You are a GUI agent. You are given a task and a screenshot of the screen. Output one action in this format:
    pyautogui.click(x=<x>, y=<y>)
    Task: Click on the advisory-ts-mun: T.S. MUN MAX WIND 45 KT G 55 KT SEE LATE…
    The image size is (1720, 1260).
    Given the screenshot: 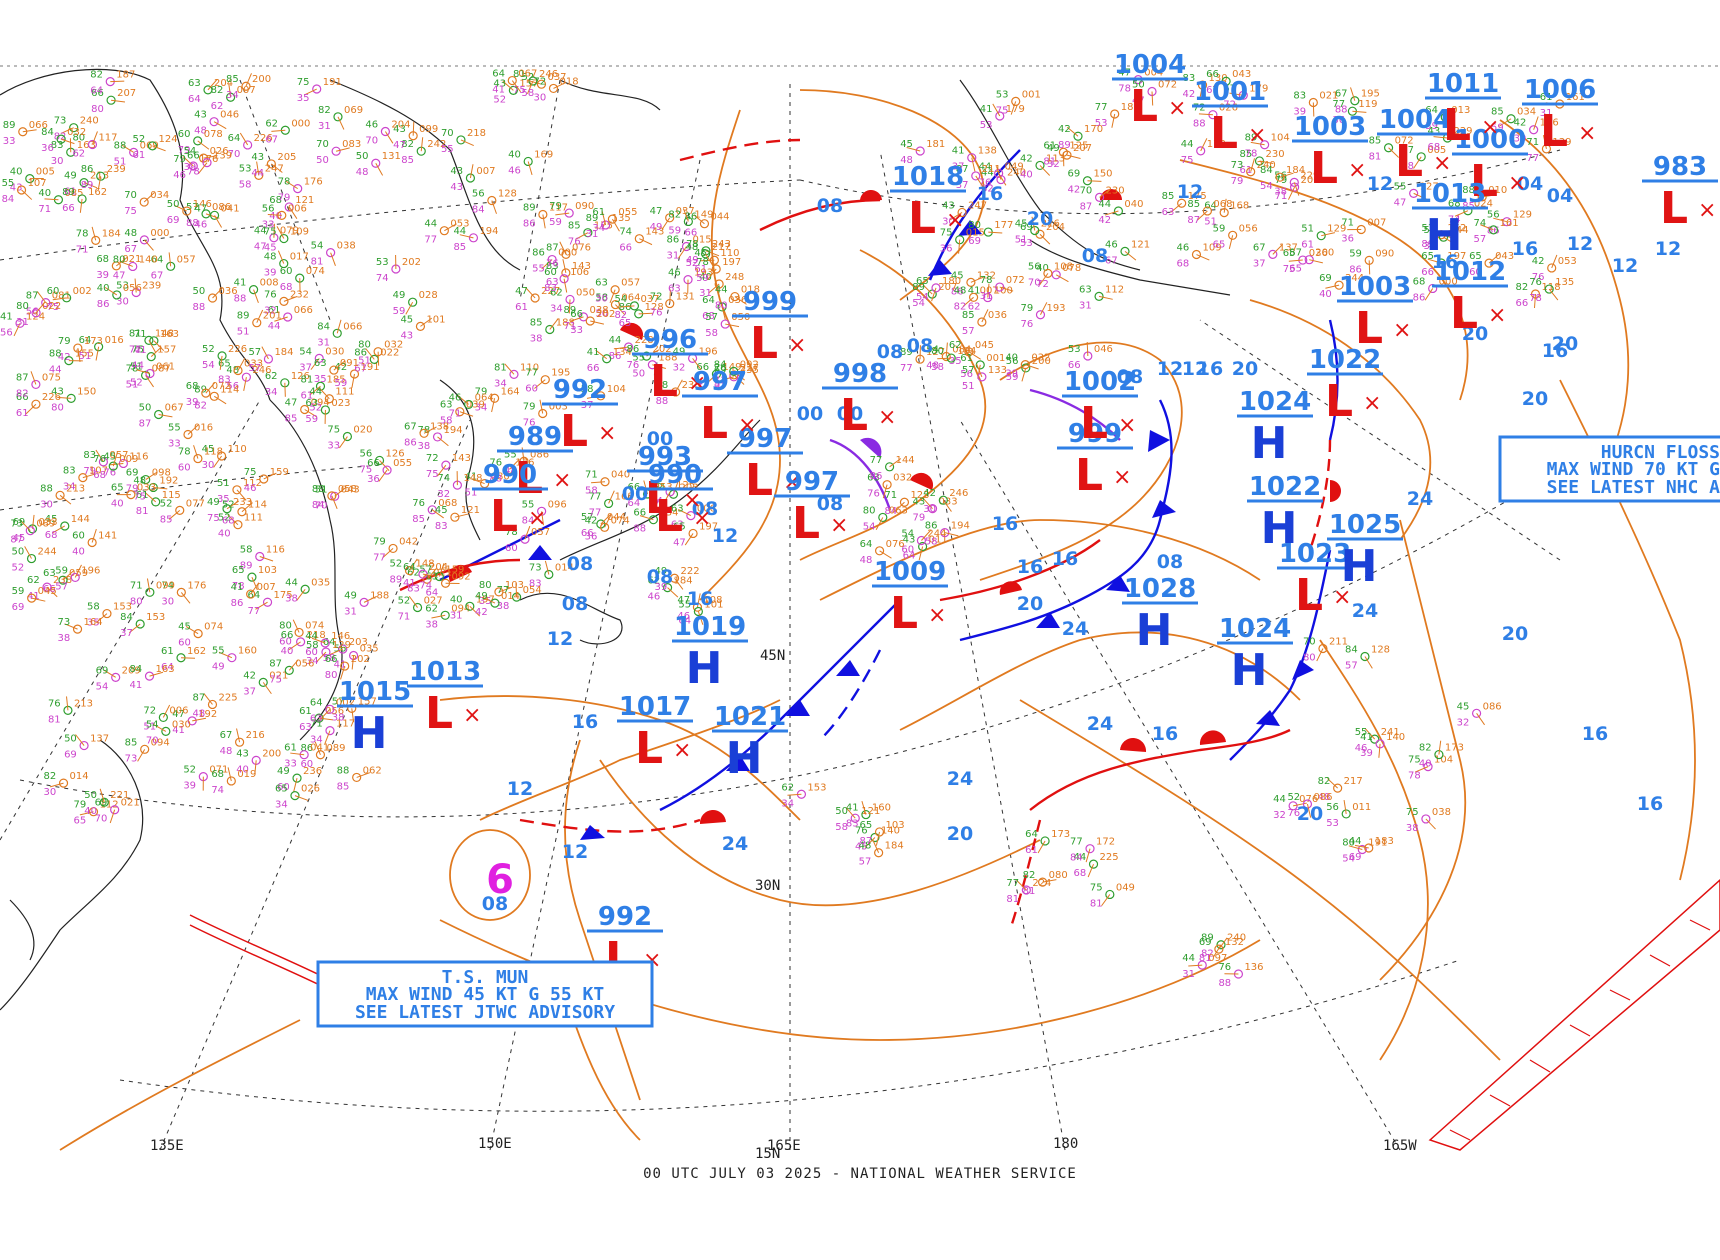 What is the action you would take?
    pyautogui.click(x=485, y=994)
    